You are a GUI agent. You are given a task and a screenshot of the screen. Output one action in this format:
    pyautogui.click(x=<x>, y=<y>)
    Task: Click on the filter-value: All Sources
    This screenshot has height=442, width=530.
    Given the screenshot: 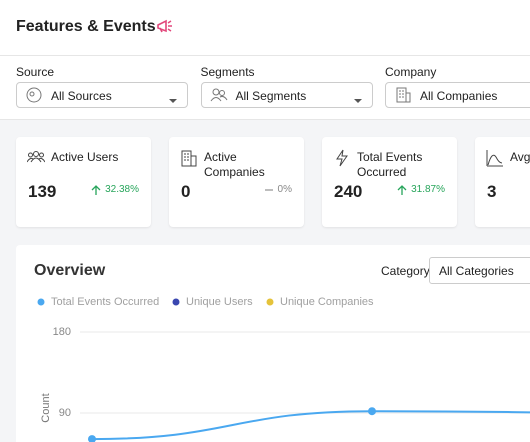 What is the action you would take?
    pyautogui.click(x=81, y=96)
    